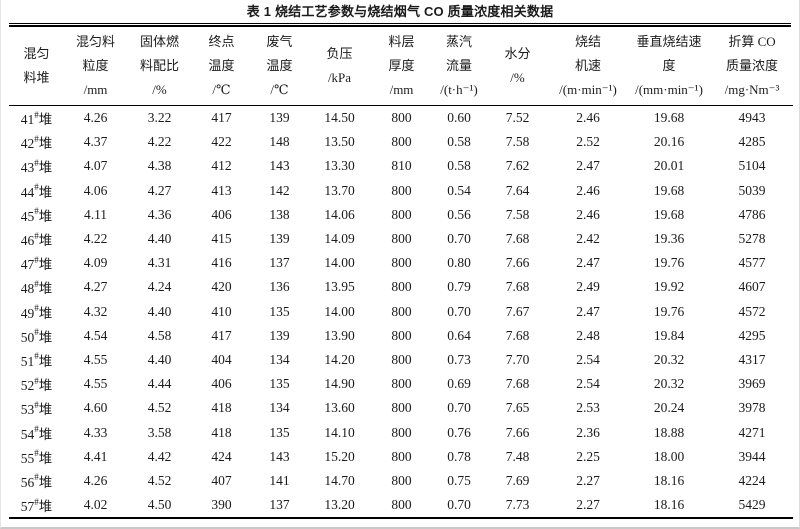 The height and width of the screenshot is (529, 800). I want to click on cell-co-mass-concentration: 3978, so click(752, 408).